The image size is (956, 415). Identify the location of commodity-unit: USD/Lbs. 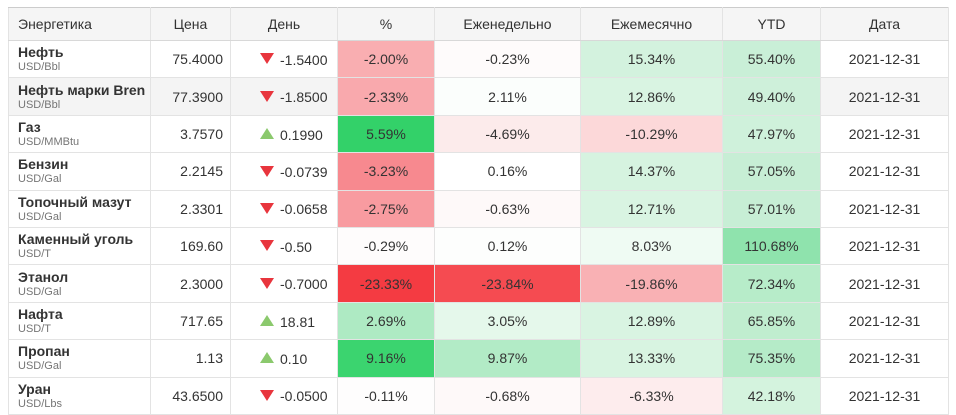
(40, 403).